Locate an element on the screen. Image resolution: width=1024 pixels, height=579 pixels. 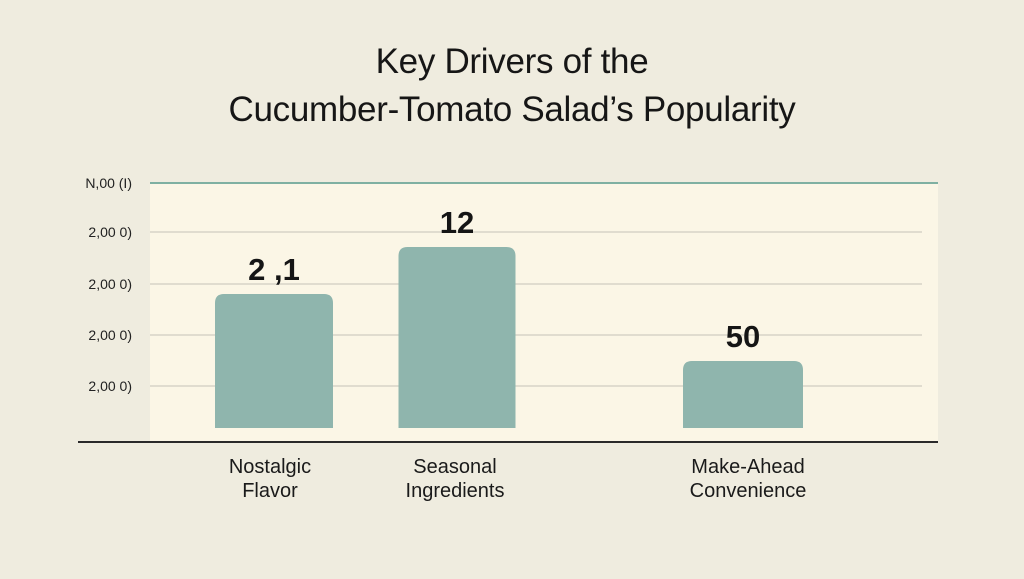
bar-value-label: 2 ,1 is located at coordinates (274, 269).